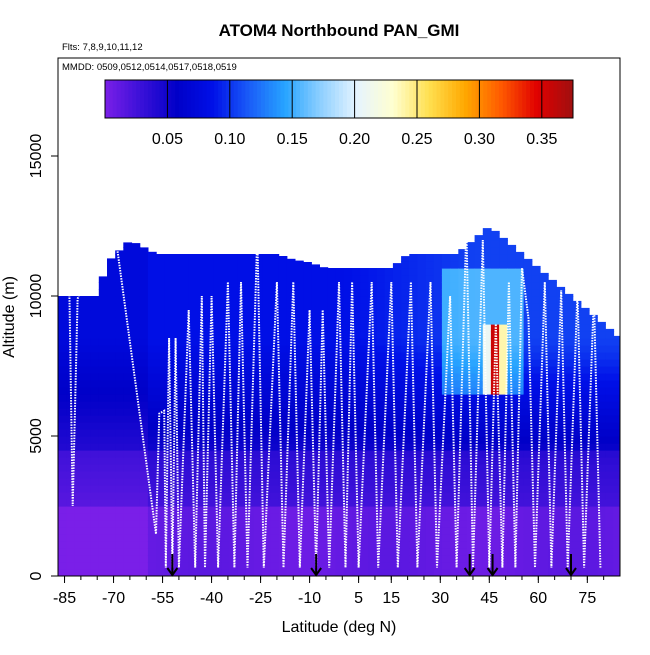  I want to click on x-tick-label: 30, so click(440, 598).